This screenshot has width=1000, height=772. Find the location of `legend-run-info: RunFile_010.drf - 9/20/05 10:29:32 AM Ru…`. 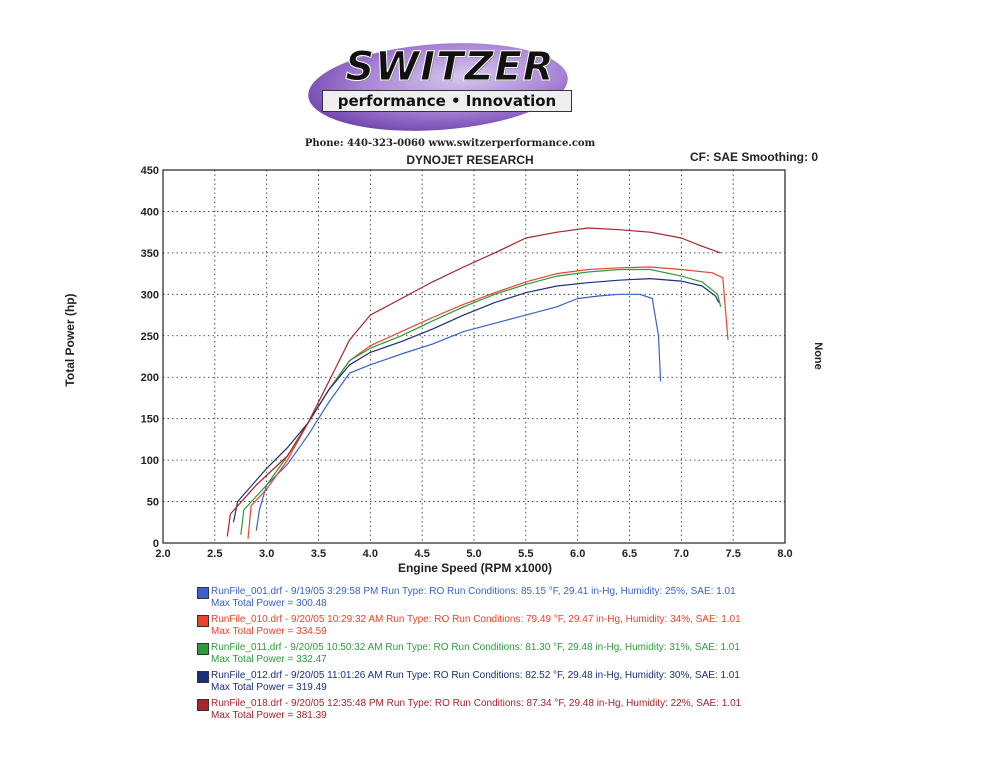

legend-run-info: RunFile_010.drf - 9/20/05 10:29:32 AM Ru… is located at coordinates (476, 619).